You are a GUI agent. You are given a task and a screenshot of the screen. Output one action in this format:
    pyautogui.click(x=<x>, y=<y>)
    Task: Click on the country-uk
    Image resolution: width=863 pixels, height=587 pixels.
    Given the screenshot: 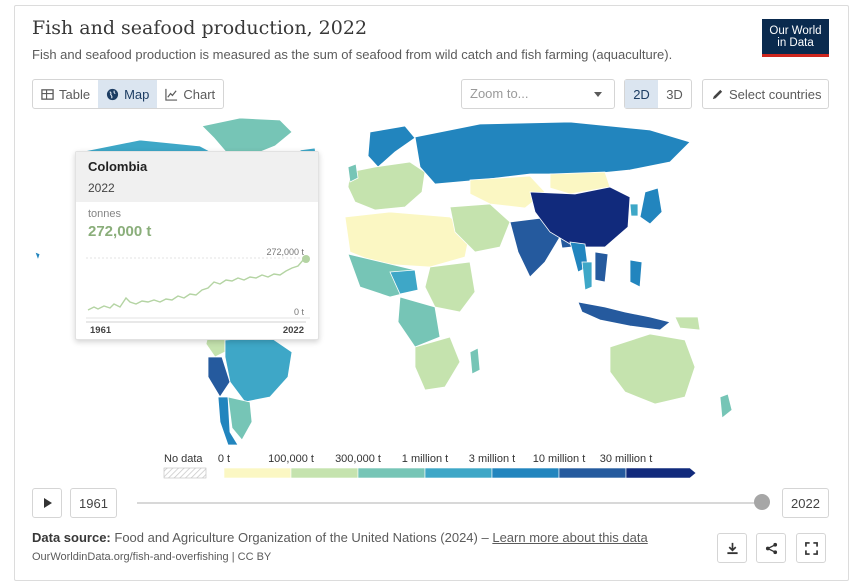 What is the action you would take?
    pyautogui.click(x=353, y=173)
    